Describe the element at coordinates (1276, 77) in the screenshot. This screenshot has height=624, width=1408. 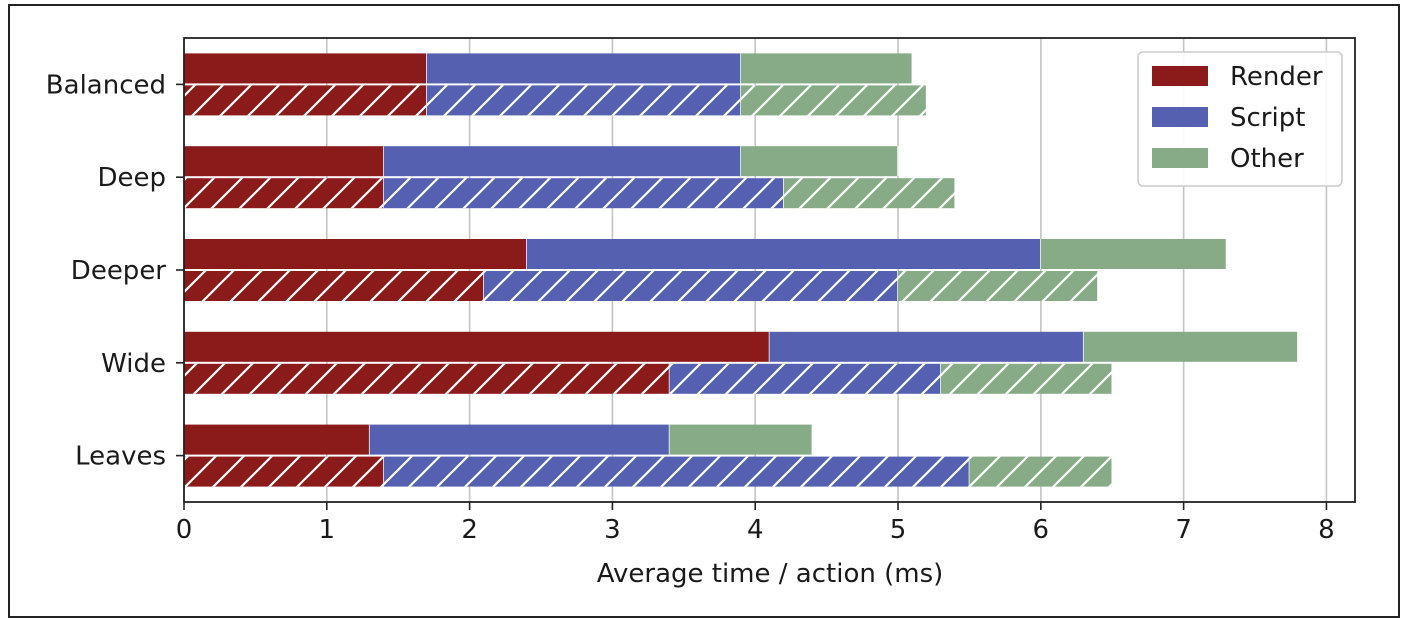
I see `legend-label-render: Render` at that location.